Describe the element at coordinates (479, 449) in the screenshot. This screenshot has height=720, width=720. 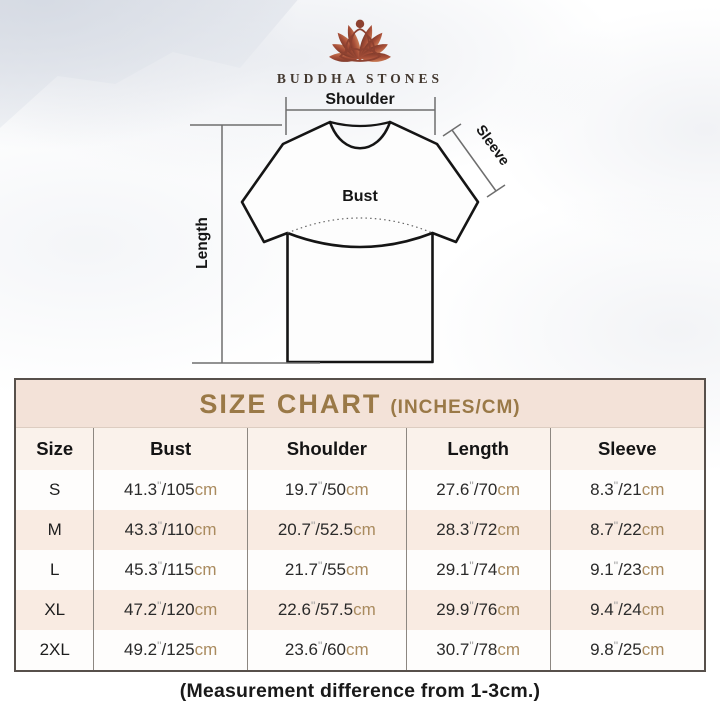
I see `column-header-length: Length` at that location.